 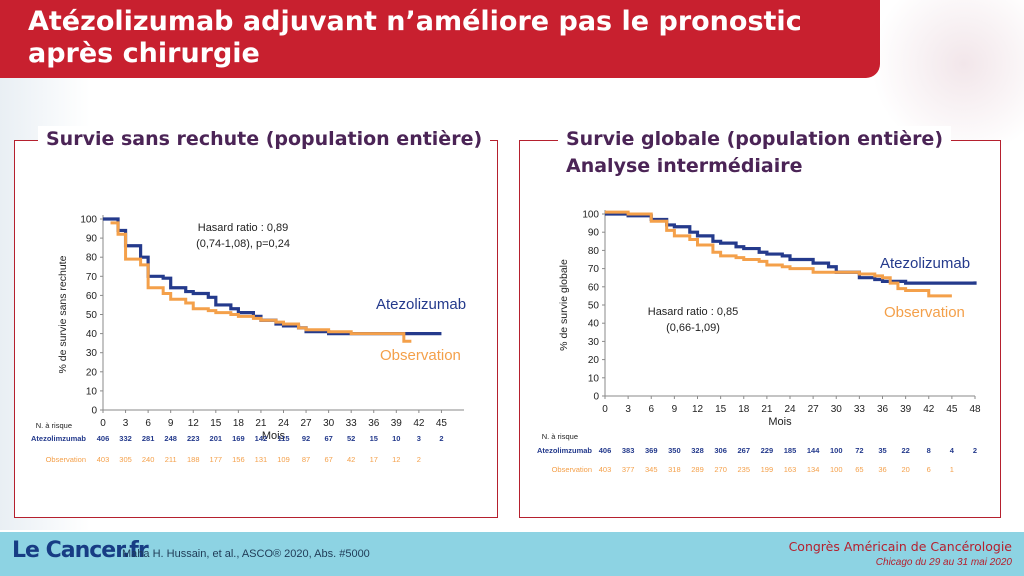 What do you see at coordinates (103, 423) in the screenshot?
I see `x-tick-label: 0` at bounding box center [103, 423].